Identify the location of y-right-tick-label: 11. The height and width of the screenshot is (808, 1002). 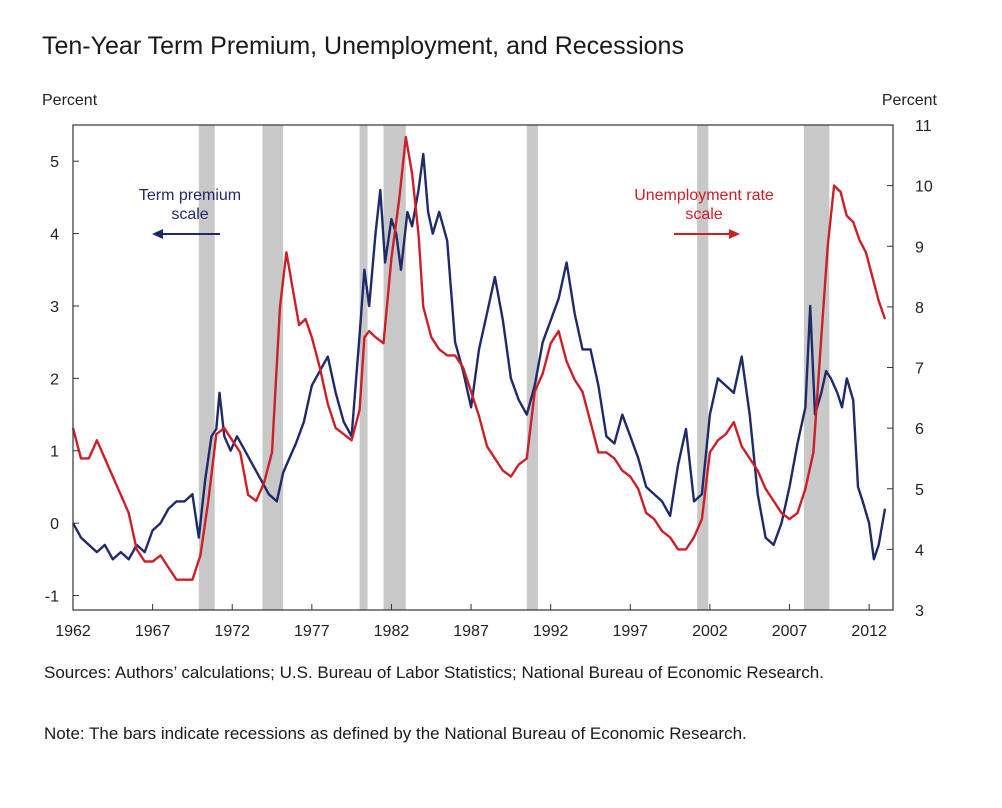
(923, 126).